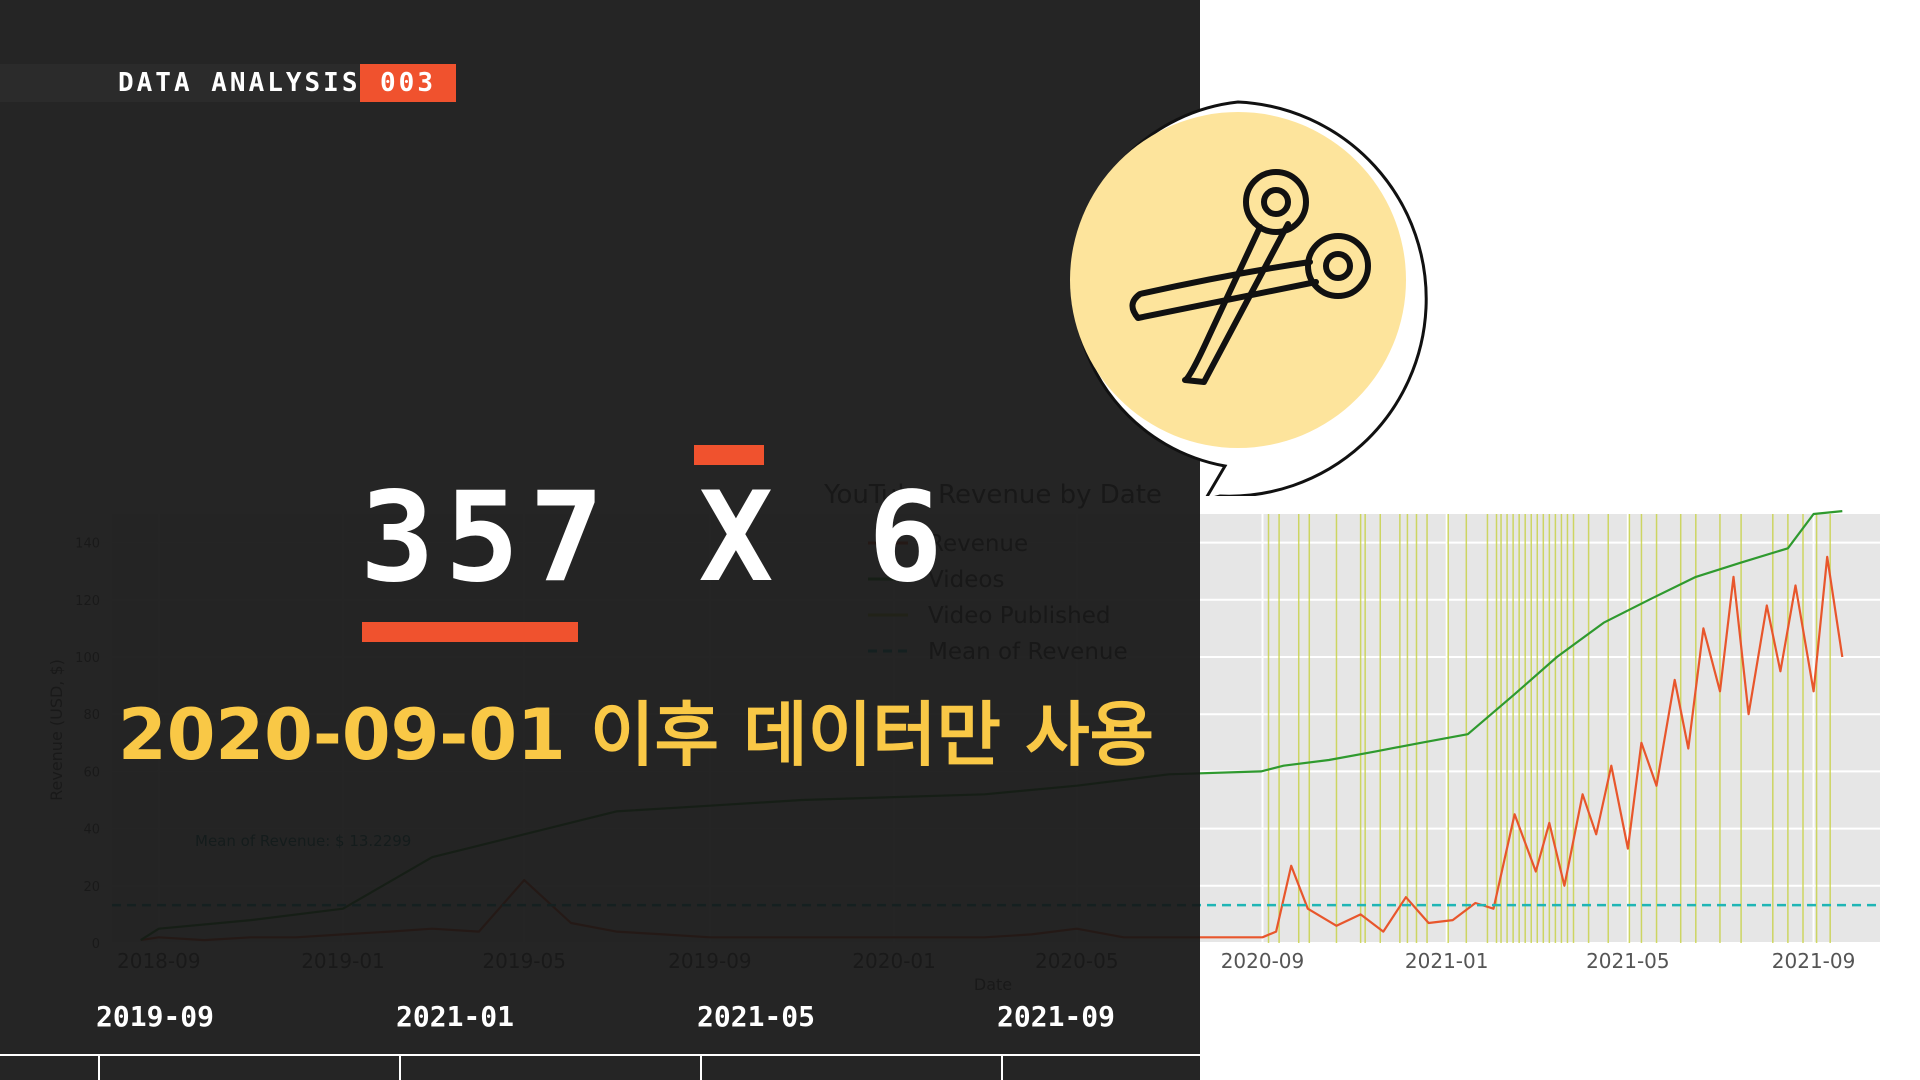 This screenshot has width=1920, height=1080. Describe the element at coordinates (600, 1055) in the screenshot. I see `timeline-axis-line` at that location.